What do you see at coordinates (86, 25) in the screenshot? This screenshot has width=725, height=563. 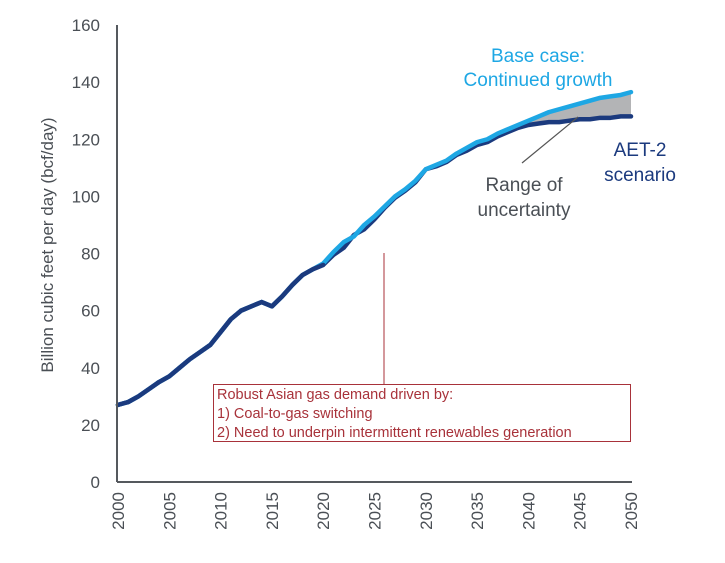 I see `y-tick-label: 160` at bounding box center [86, 25].